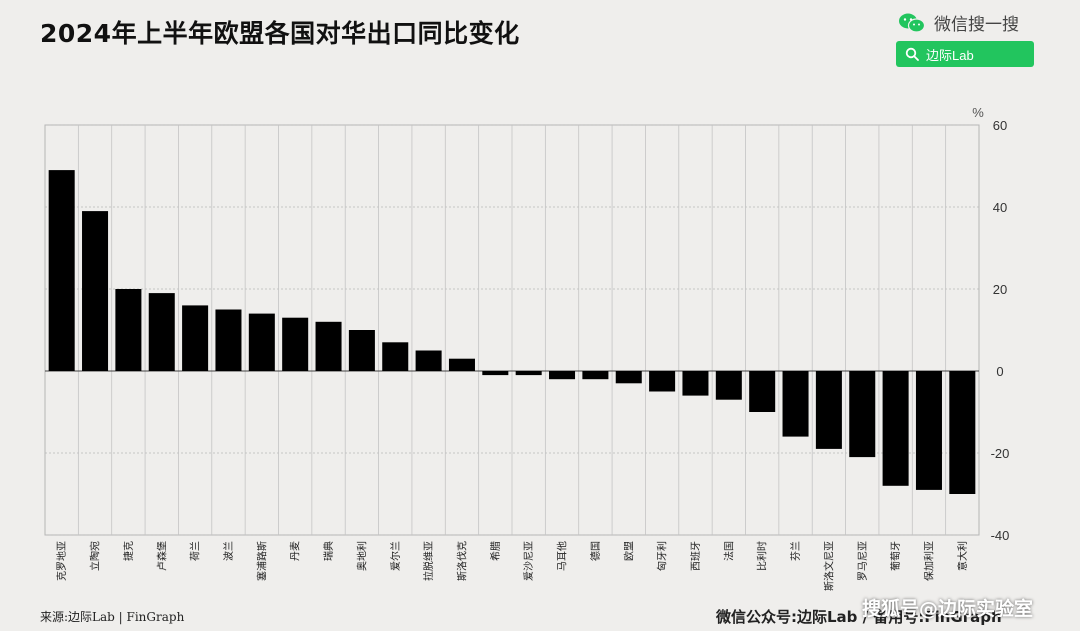 This screenshot has height=631, width=1080. What do you see at coordinates (1000, 289) in the screenshot?
I see `y-tick-label: 20` at bounding box center [1000, 289].